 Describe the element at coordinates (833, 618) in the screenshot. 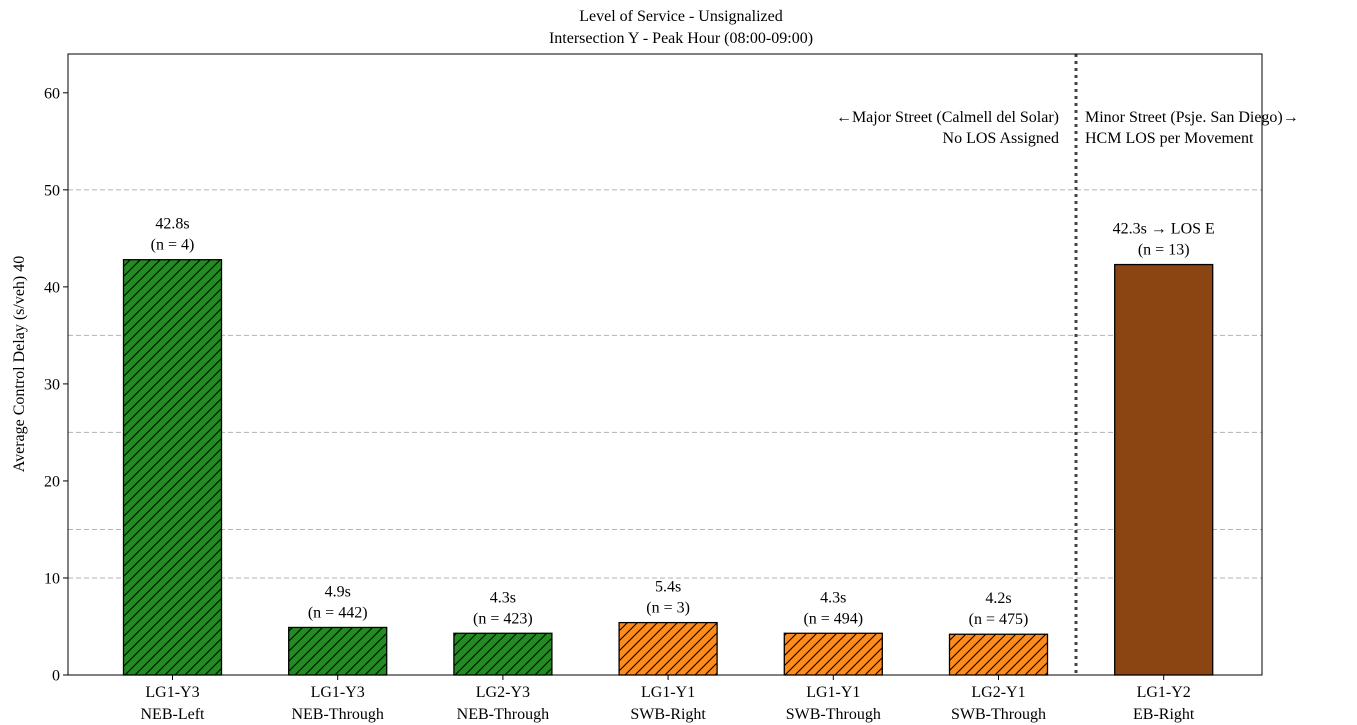

I see `bar-count-label-4: (n = 494)` at that location.